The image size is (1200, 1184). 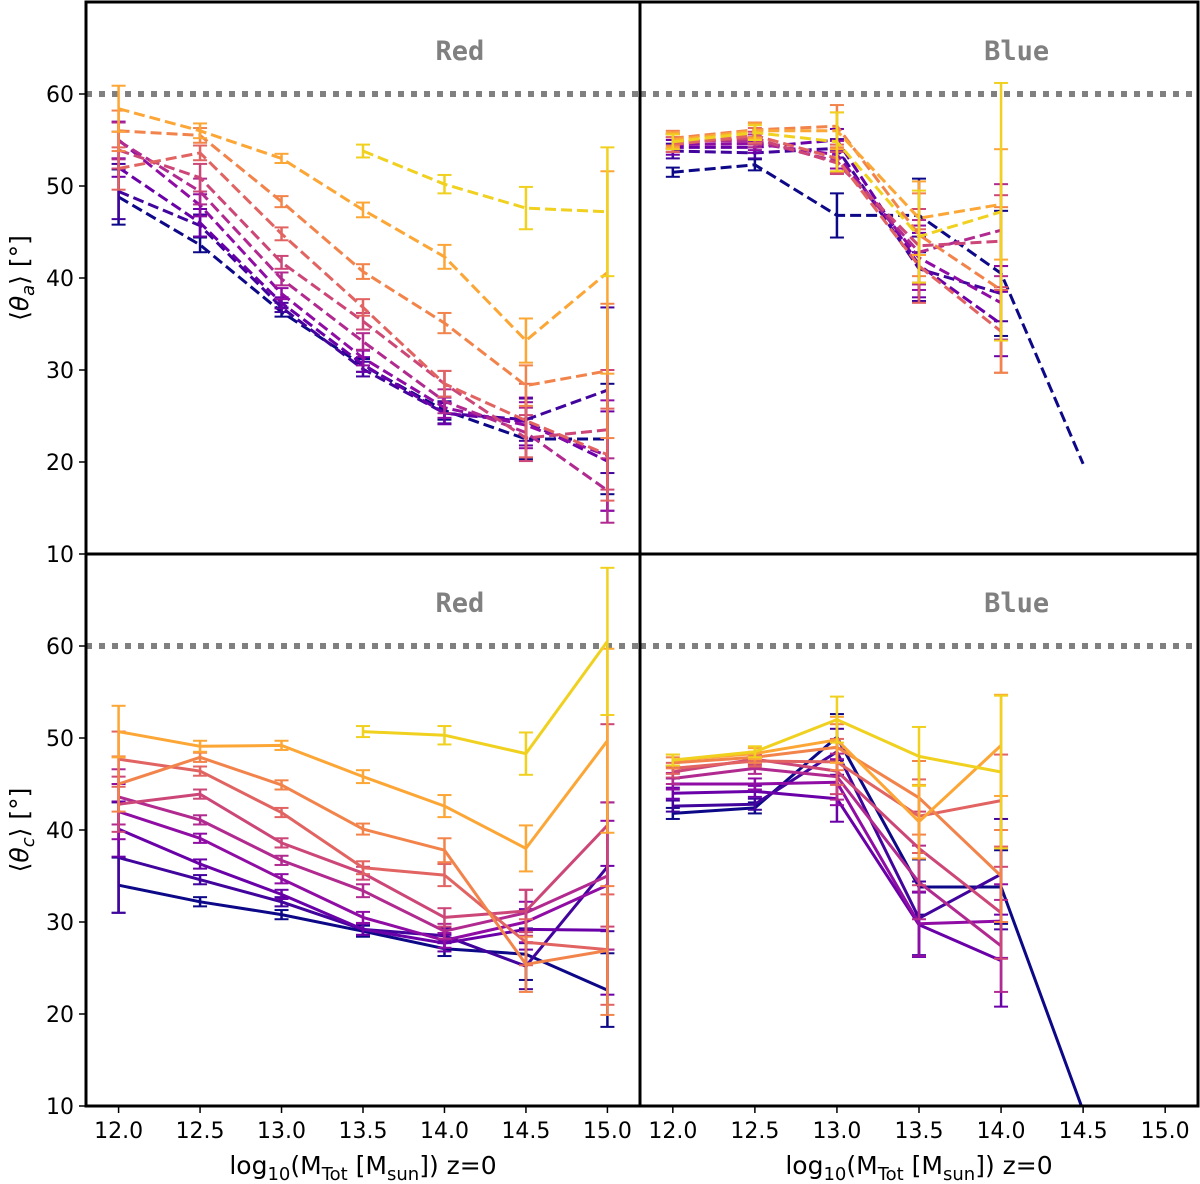 I want to click on ylabel-sub: c, so click(x=28, y=842).